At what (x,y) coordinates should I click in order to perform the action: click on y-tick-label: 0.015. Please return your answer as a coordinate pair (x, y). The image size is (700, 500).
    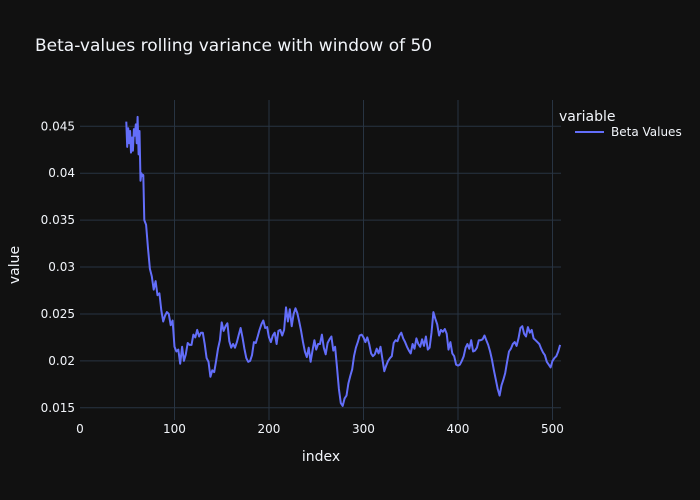
    Looking at the image, I should click on (58, 408).